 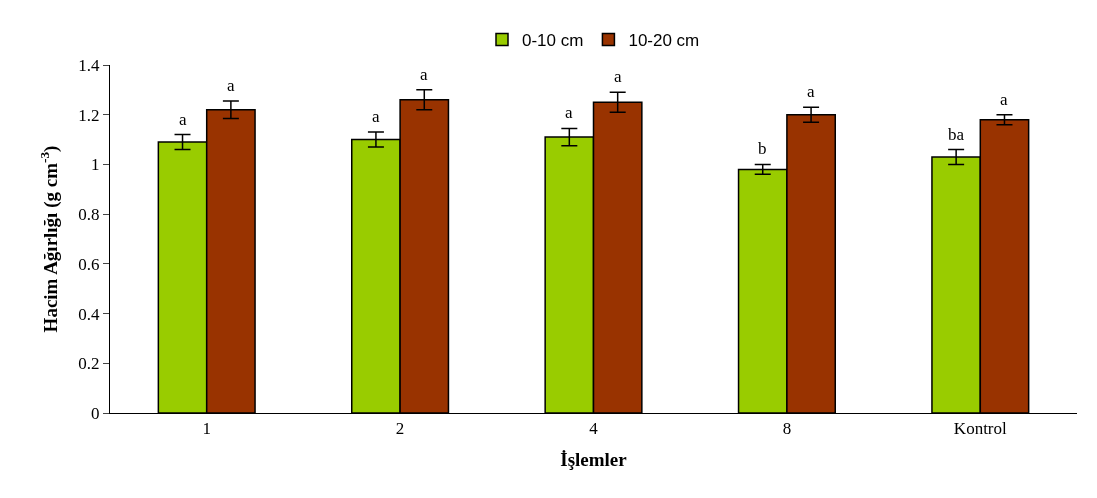 I want to click on y-tick-label: 0.8, so click(x=89, y=215).